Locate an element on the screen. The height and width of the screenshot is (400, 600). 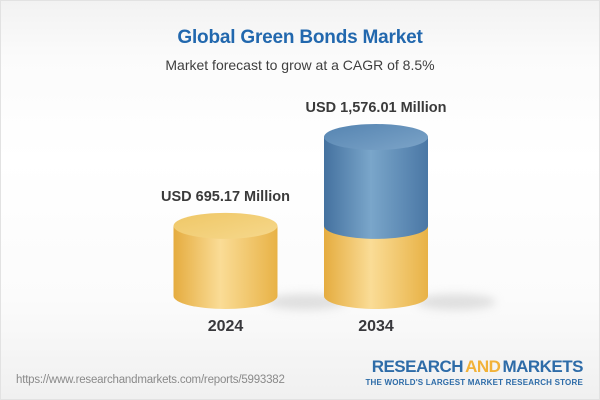
bar-value-label: USD 695.17 Million is located at coordinates (225, 196).